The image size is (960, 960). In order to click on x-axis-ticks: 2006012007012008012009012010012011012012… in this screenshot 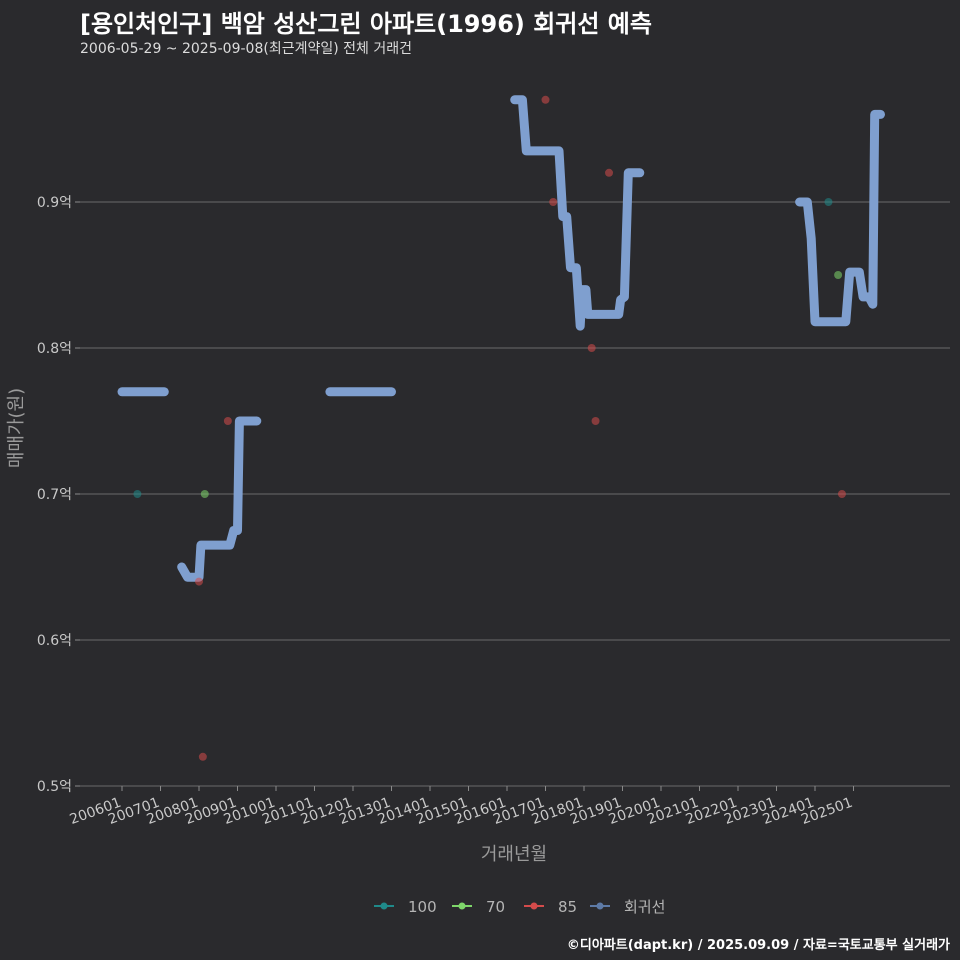, I will do `click(461, 807)`.